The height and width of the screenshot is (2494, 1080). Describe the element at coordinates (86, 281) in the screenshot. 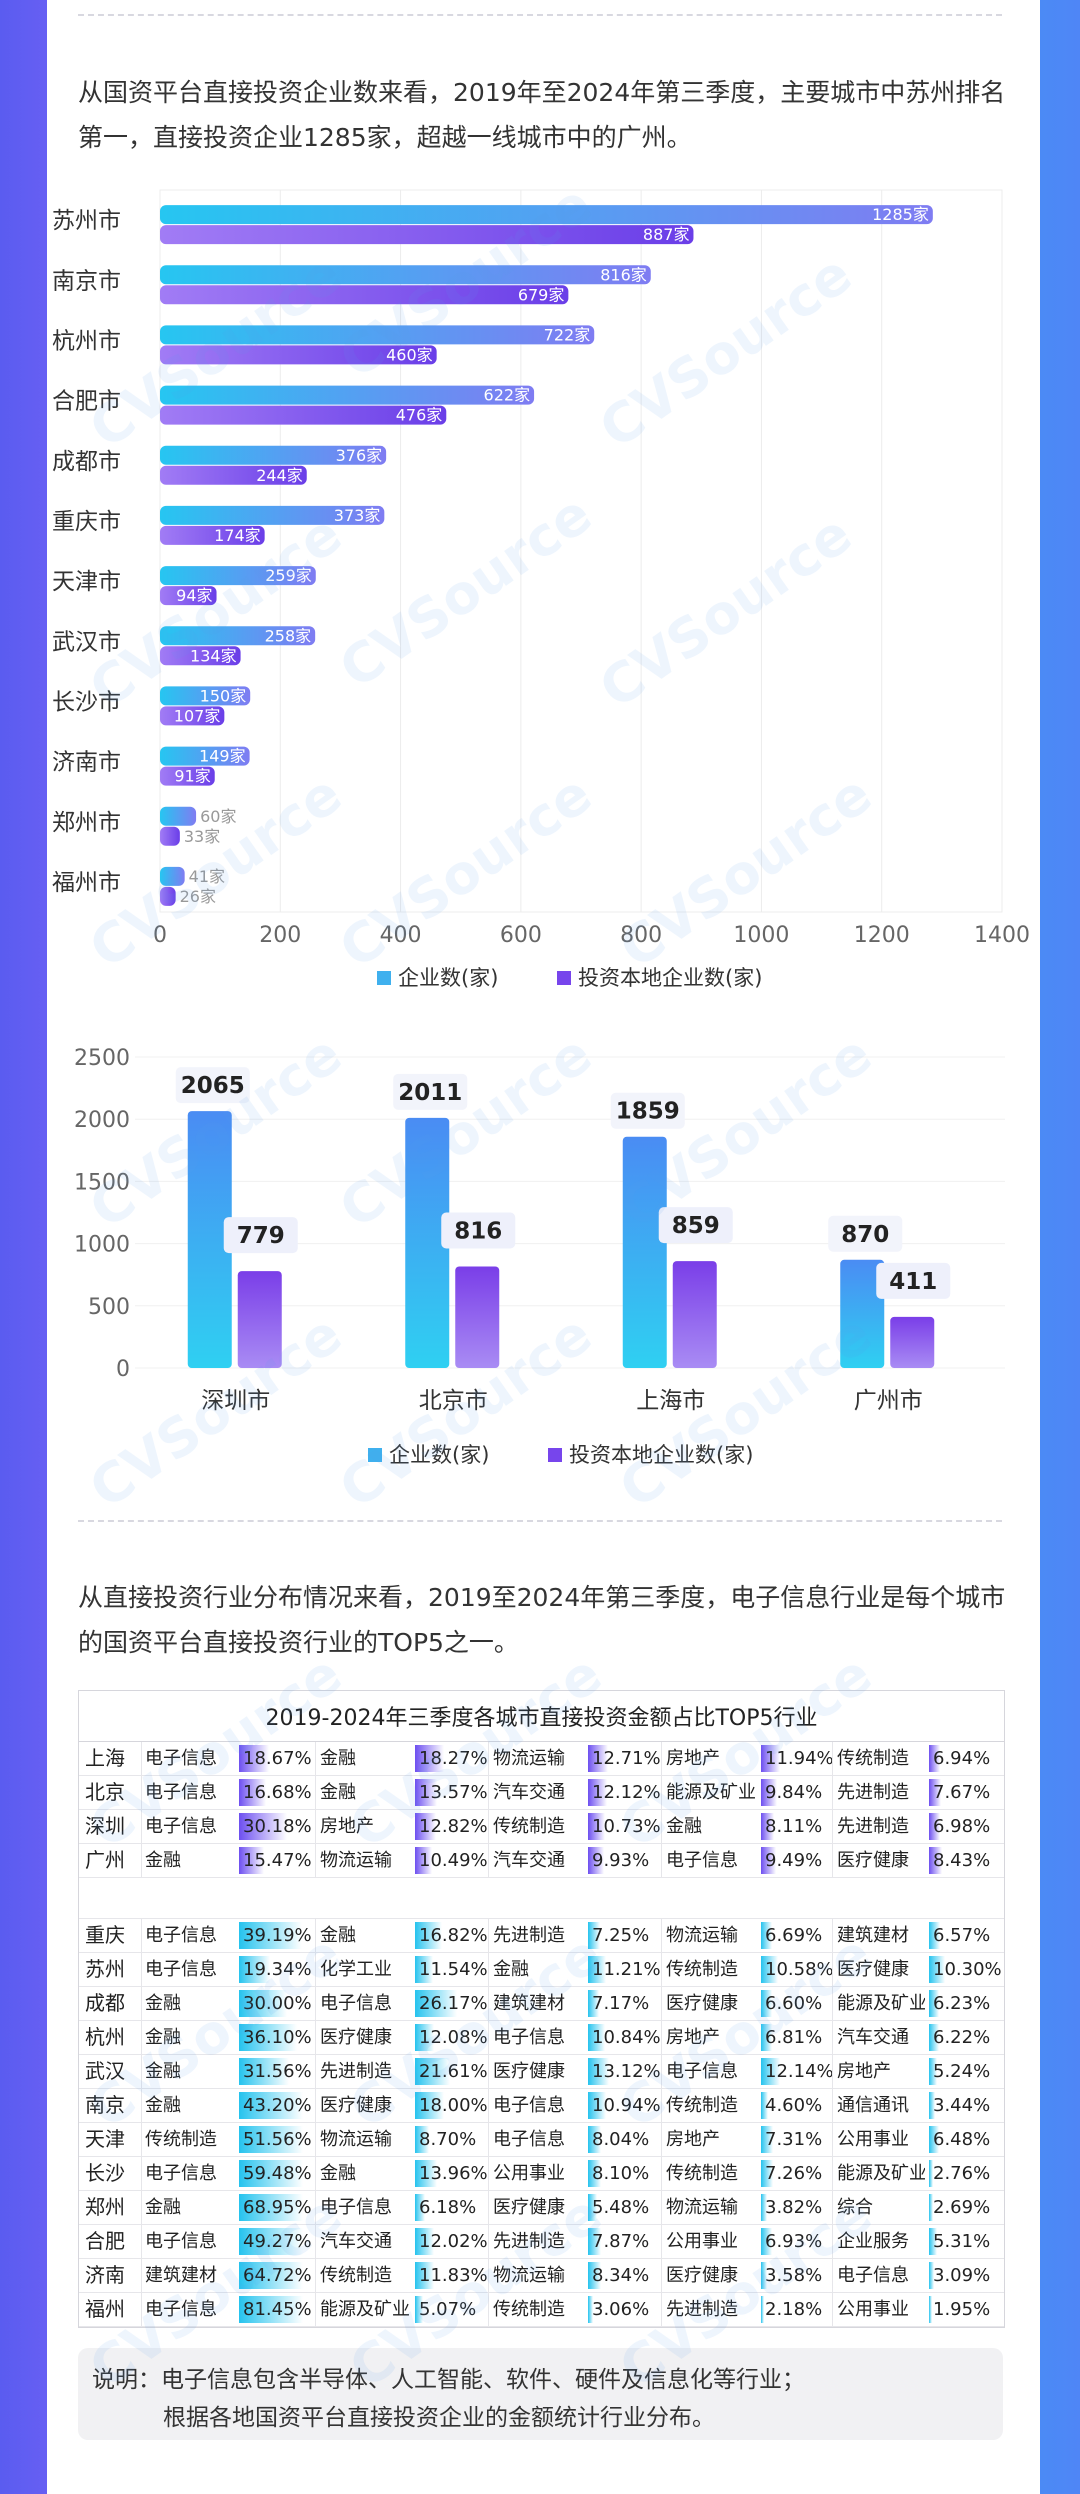

I see `y-category-label: 南京市` at that location.